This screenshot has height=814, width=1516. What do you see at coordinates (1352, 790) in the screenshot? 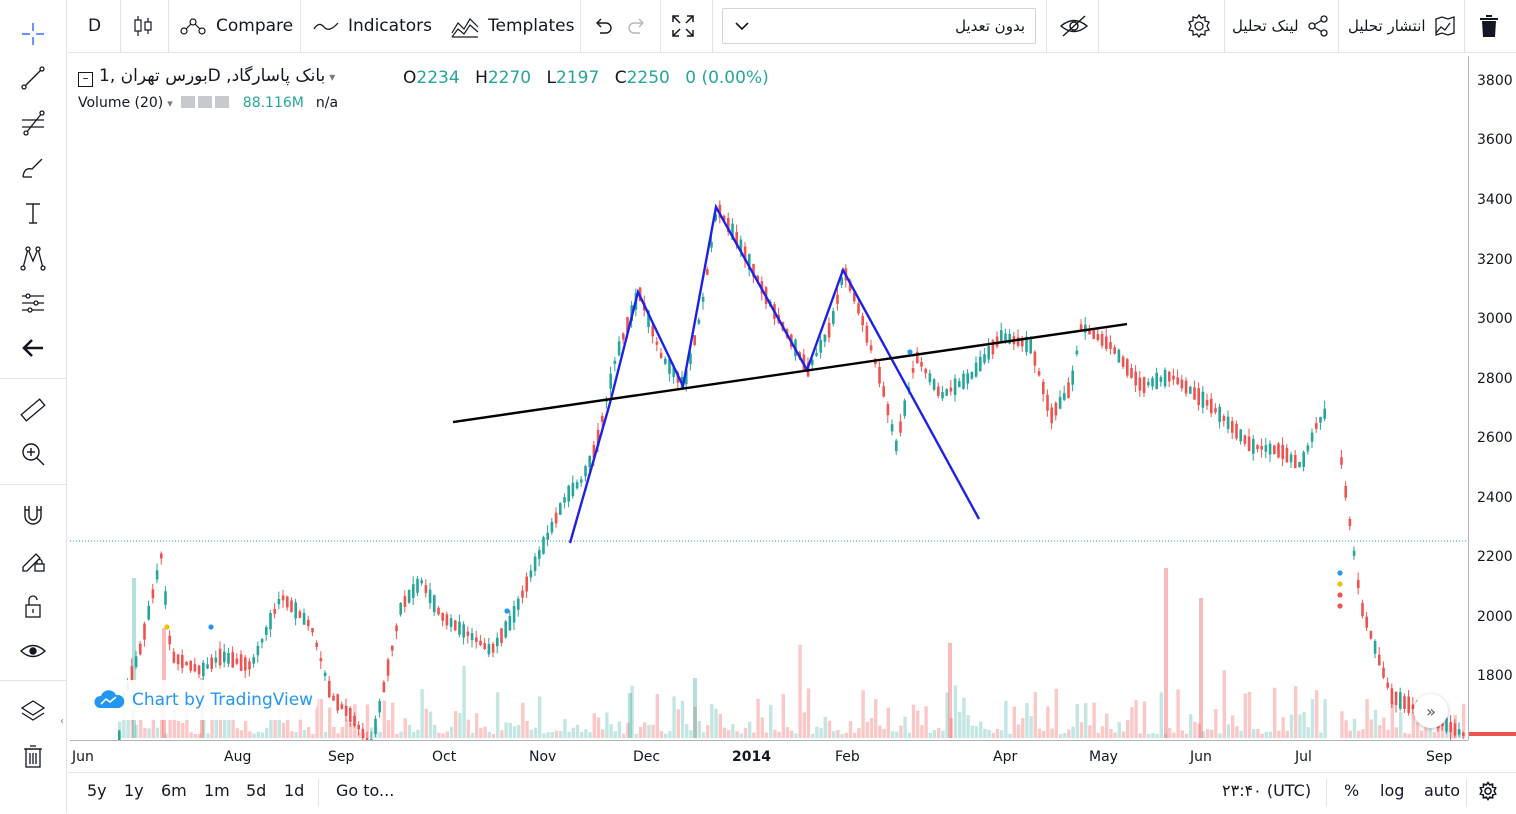
I see `percent-scale-button: %` at bounding box center [1352, 790].